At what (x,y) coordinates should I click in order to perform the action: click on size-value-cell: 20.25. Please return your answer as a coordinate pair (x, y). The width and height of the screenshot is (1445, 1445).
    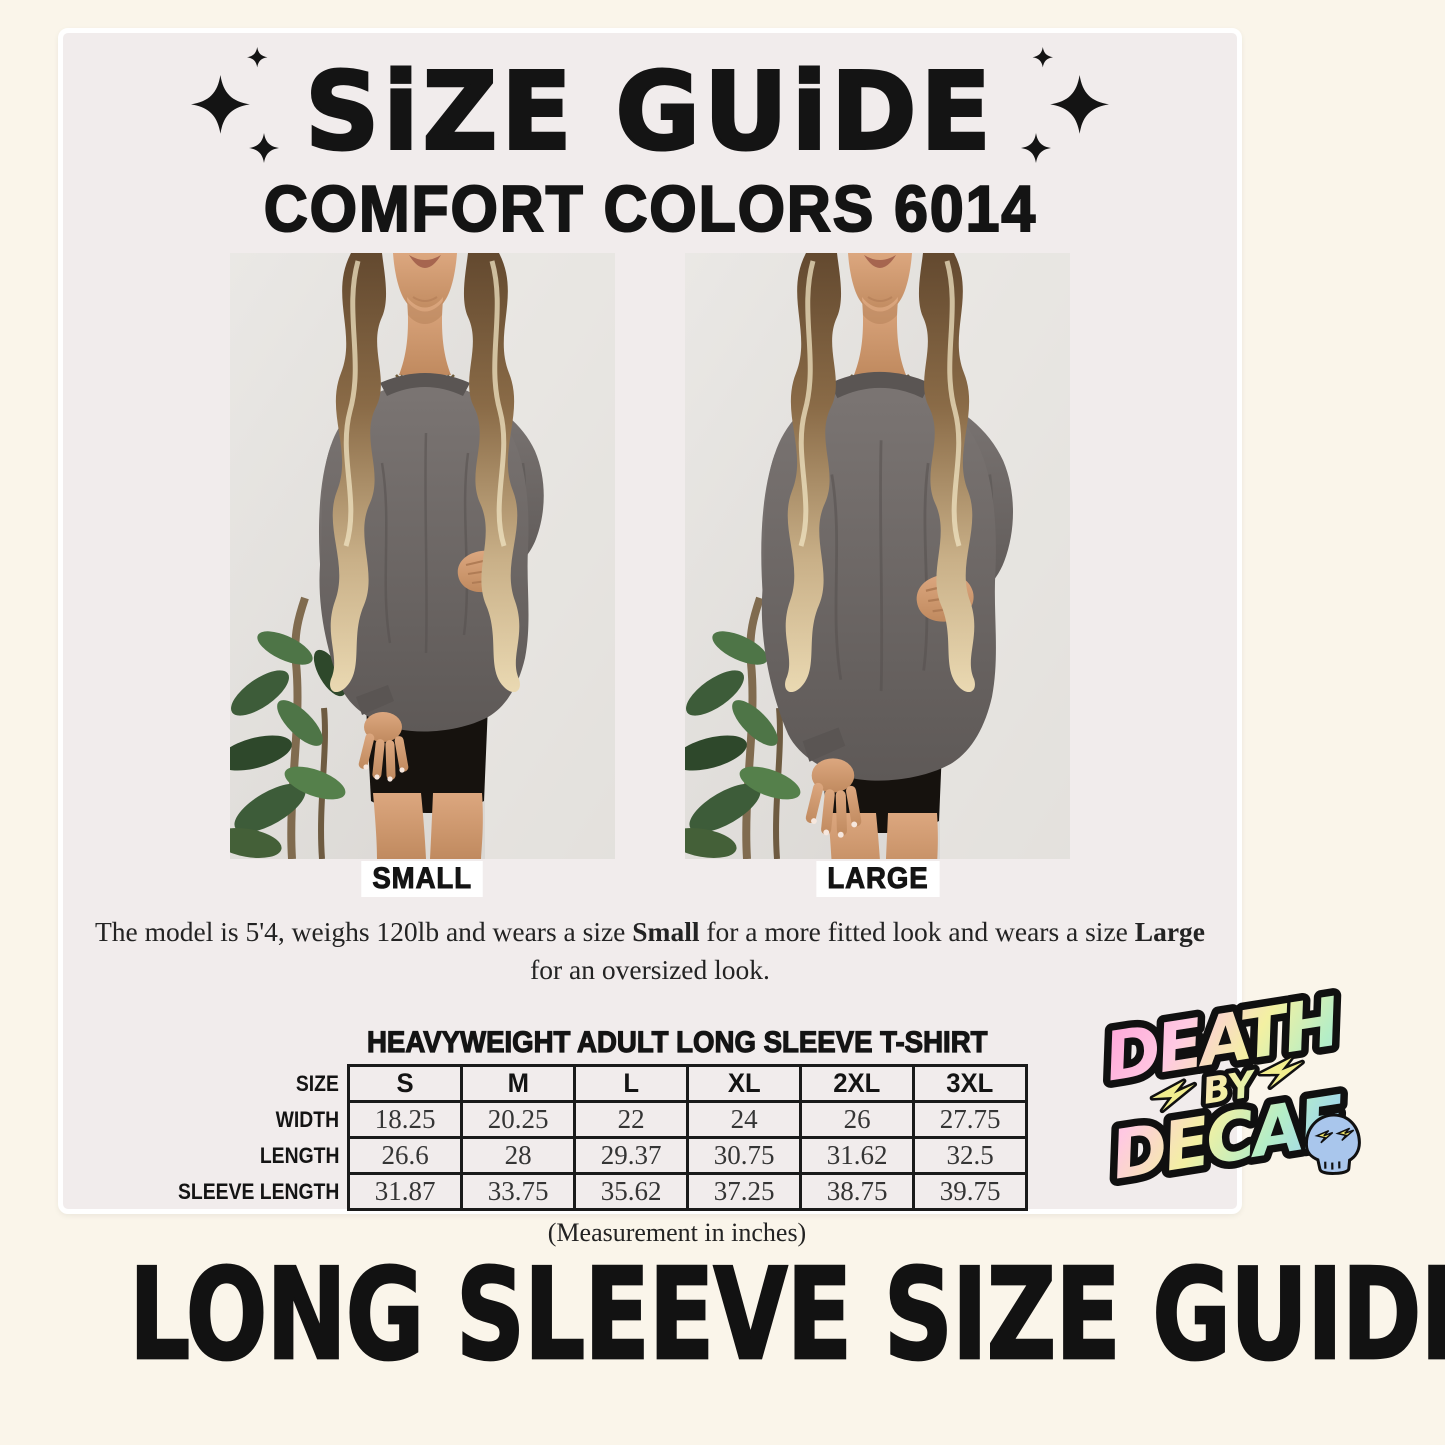
    Looking at the image, I should click on (518, 1120).